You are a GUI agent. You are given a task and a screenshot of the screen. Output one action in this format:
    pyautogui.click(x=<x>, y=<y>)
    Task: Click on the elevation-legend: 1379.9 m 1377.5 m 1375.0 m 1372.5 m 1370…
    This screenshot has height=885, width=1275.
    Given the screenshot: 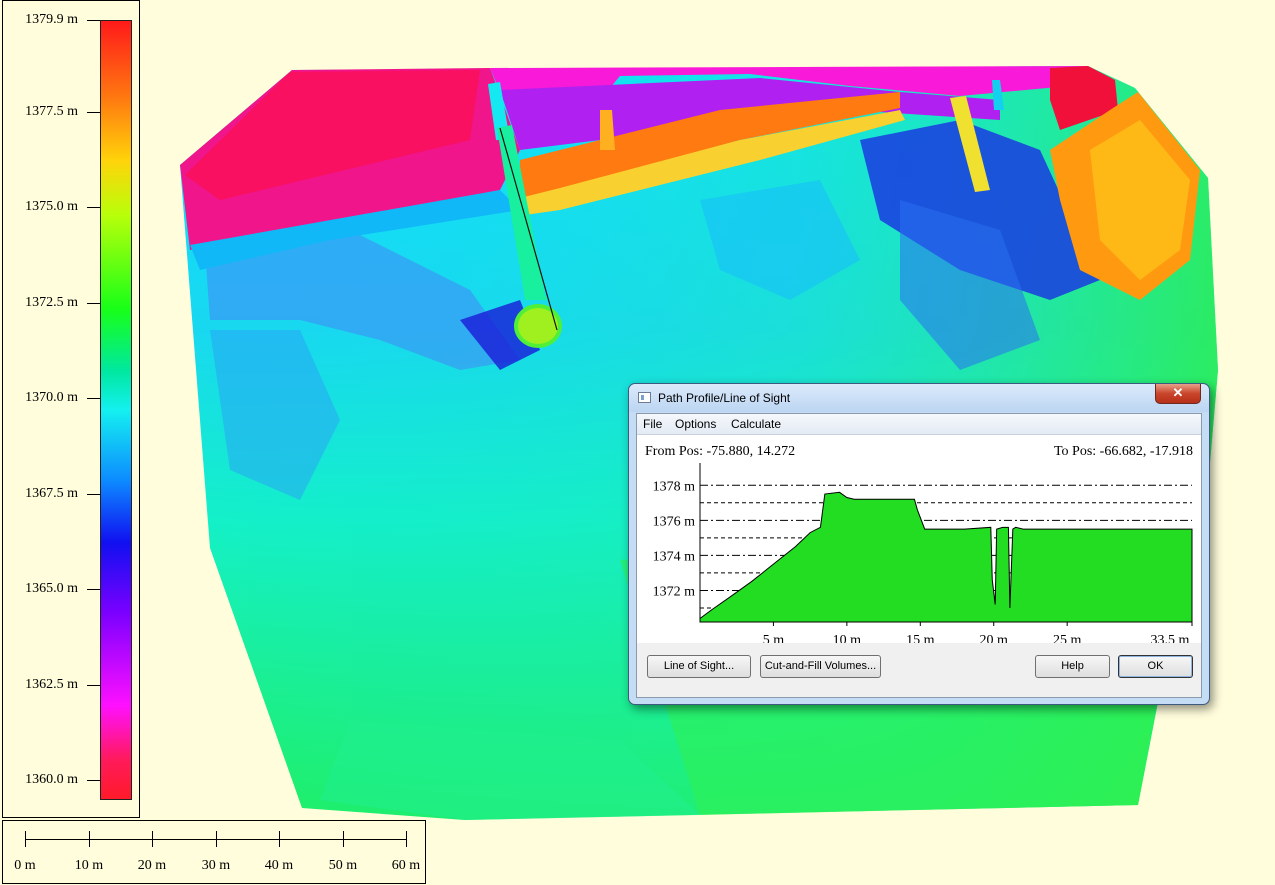 What is the action you would take?
    pyautogui.click(x=71, y=409)
    